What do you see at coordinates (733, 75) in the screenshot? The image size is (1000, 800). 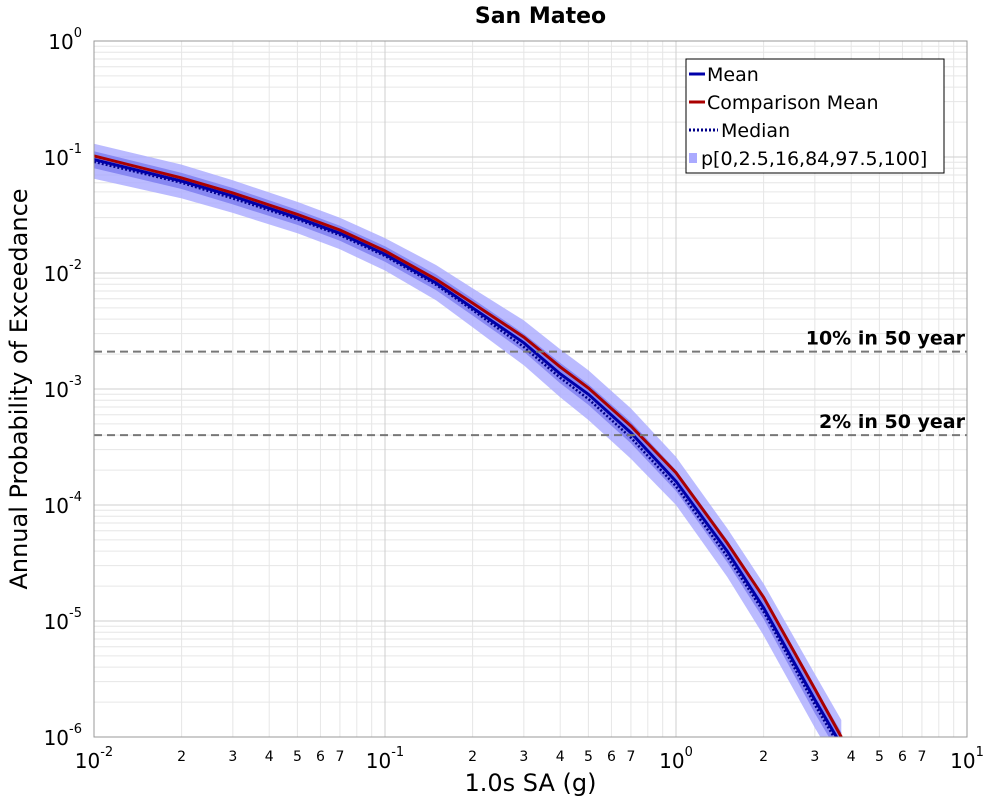 I see `legend-label: Mean` at bounding box center [733, 75].